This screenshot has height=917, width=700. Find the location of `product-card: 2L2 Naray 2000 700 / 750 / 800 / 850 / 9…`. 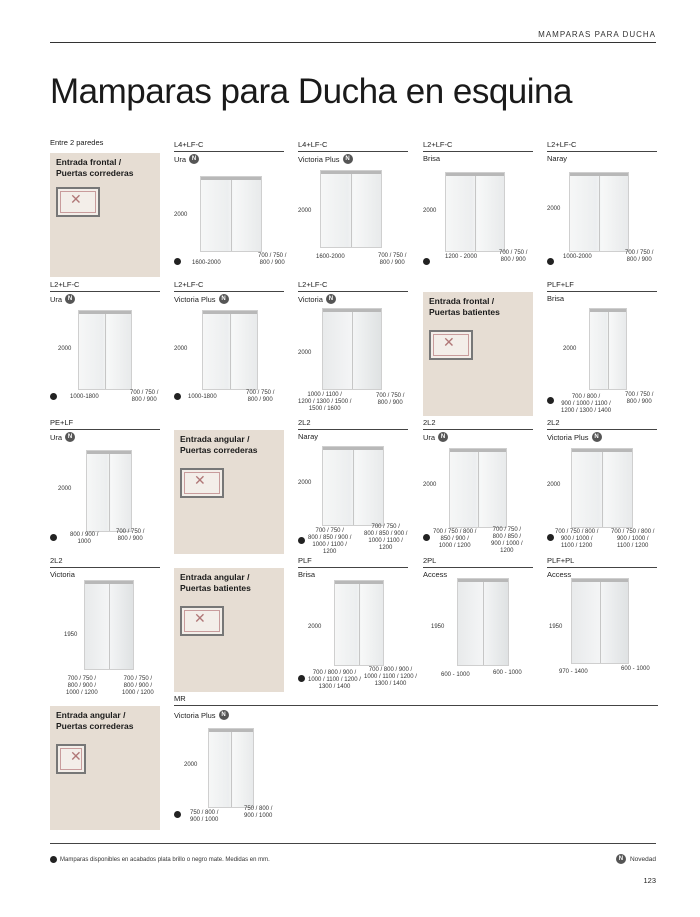

product-card: 2L2 Naray 2000 700 / 750 / 800 / 850 / 9… is located at coordinates (353, 486).